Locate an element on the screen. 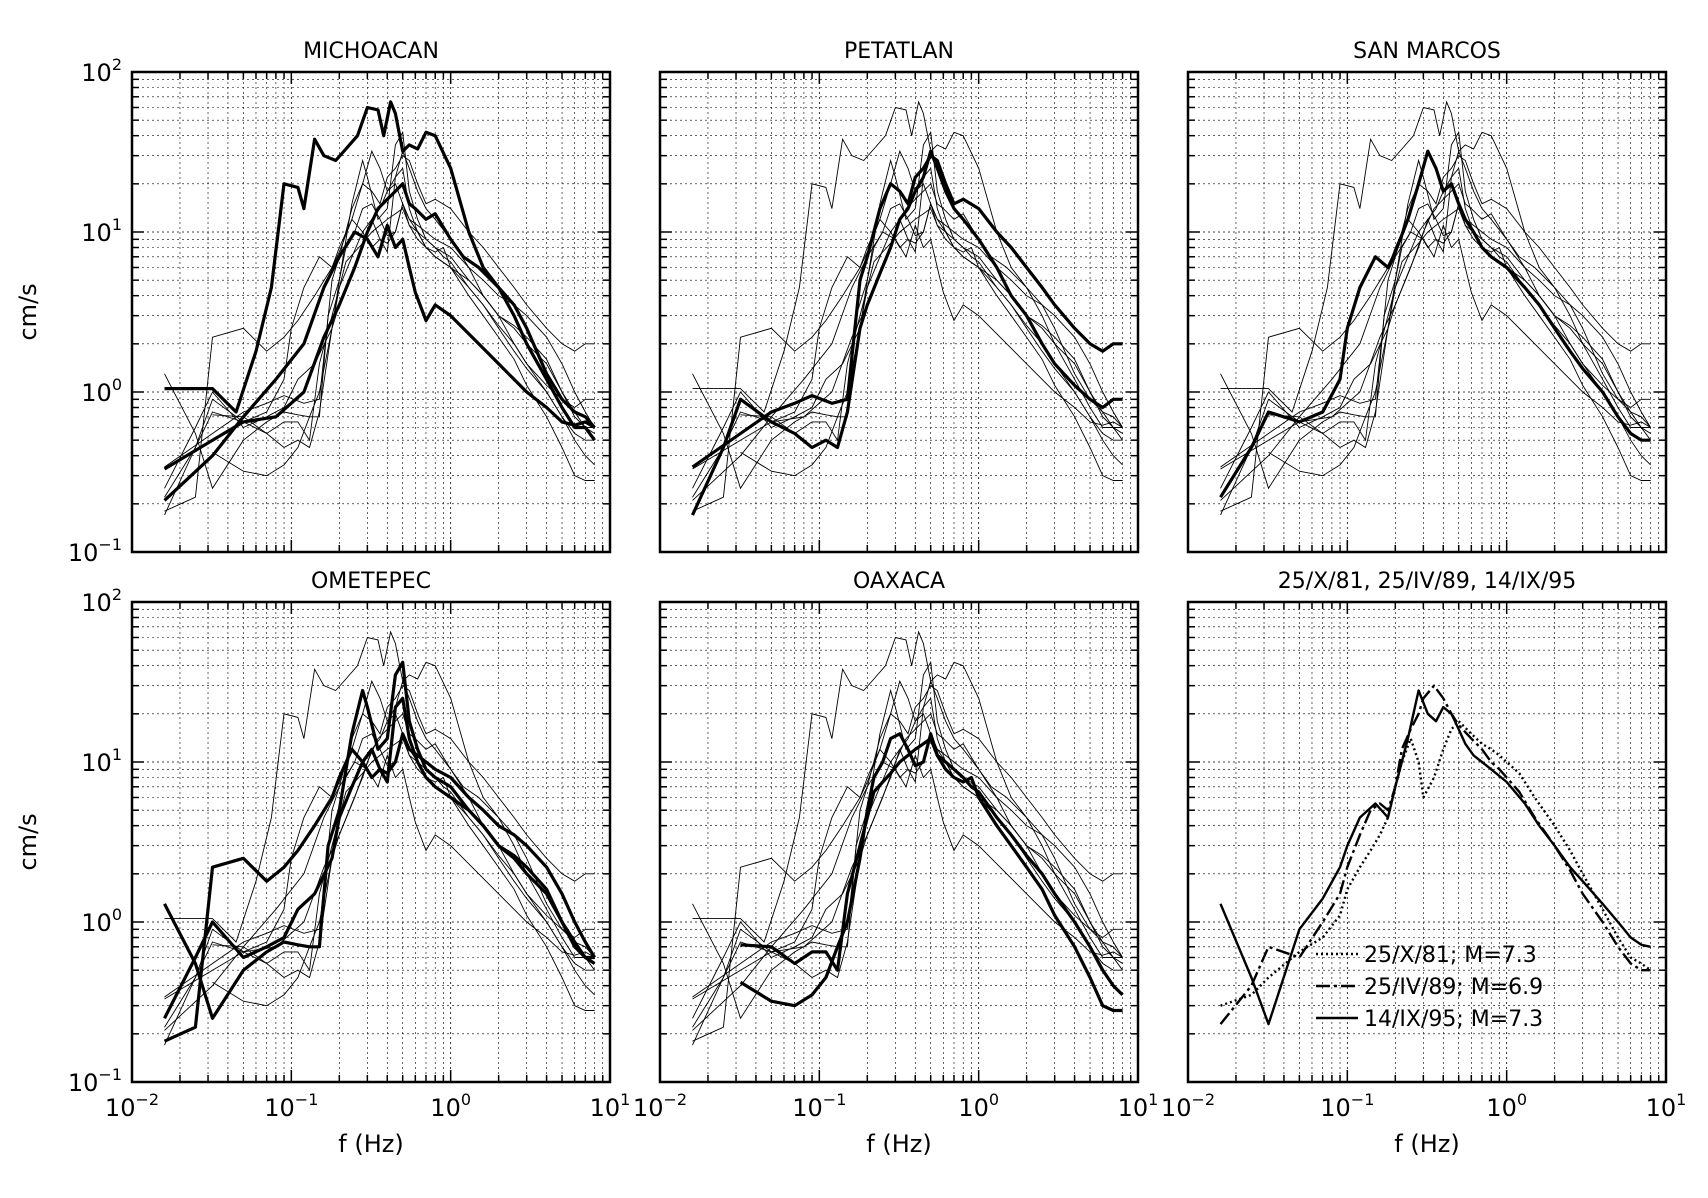  panel-title: OMETEPEC is located at coordinates (371, 581).